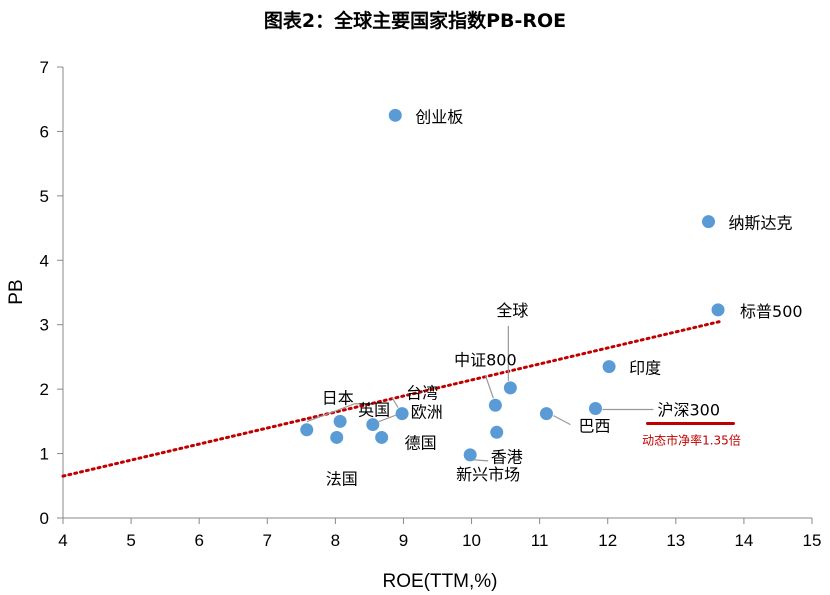 The width and height of the screenshot is (830, 595). Describe the element at coordinates (812, 540) in the screenshot. I see `x-tick-label: 15` at that location.